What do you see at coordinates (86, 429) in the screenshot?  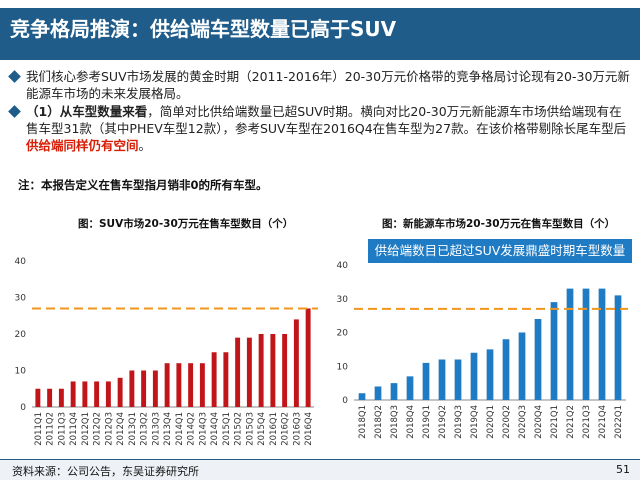 I see `x-tick-label: 2012Q1` at bounding box center [86, 429].